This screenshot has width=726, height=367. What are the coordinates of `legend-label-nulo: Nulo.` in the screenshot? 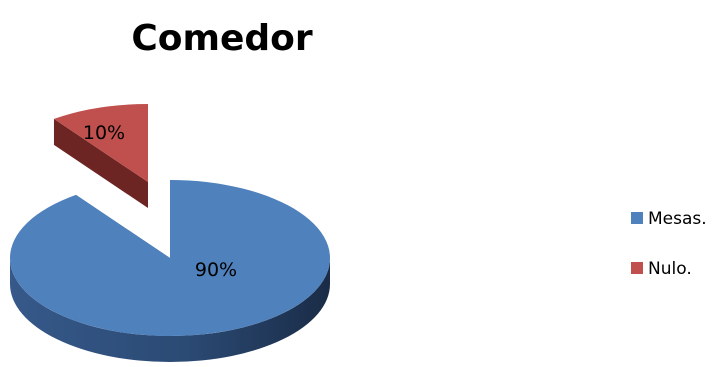 It's located at (670, 269).